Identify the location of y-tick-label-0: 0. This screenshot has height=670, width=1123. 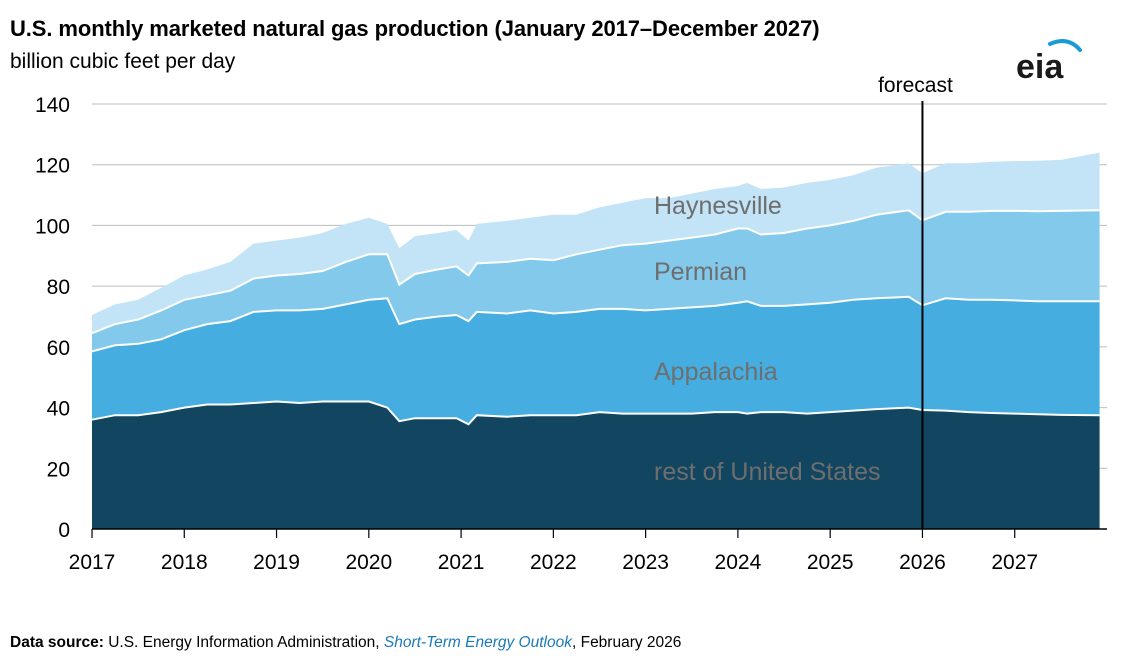
(64, 530).